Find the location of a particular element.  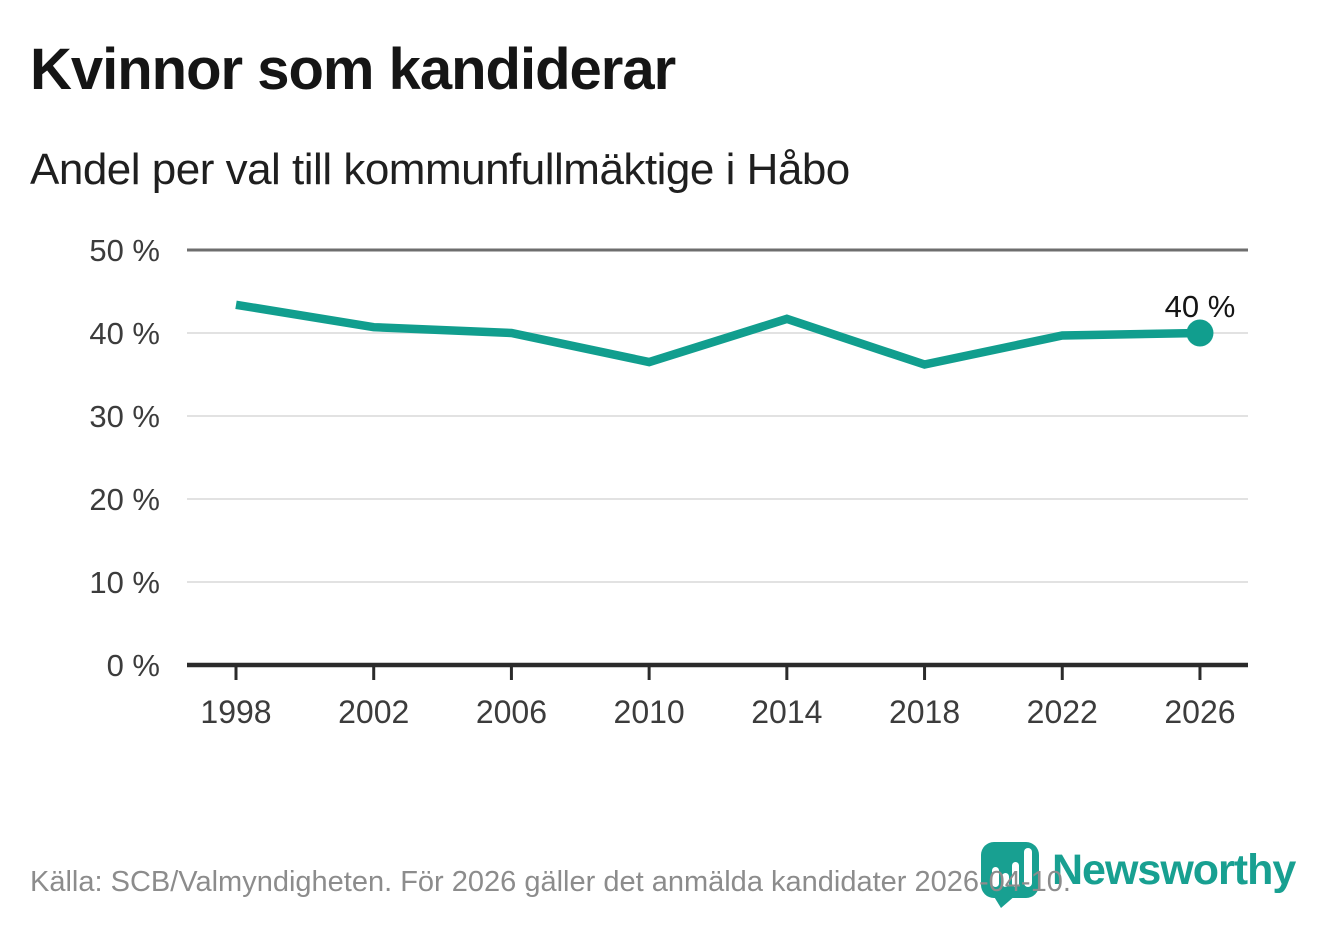

y-axis-label: 50 % is located at coordinates (124, 250).